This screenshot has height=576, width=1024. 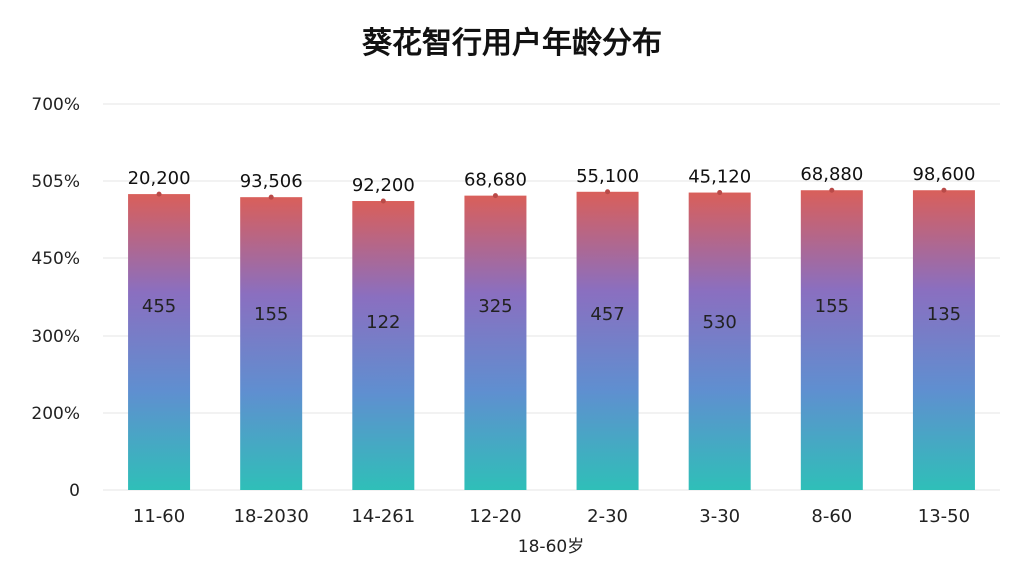 I want to click on bar-top-label: 68,680, so click(x=495, y=180).